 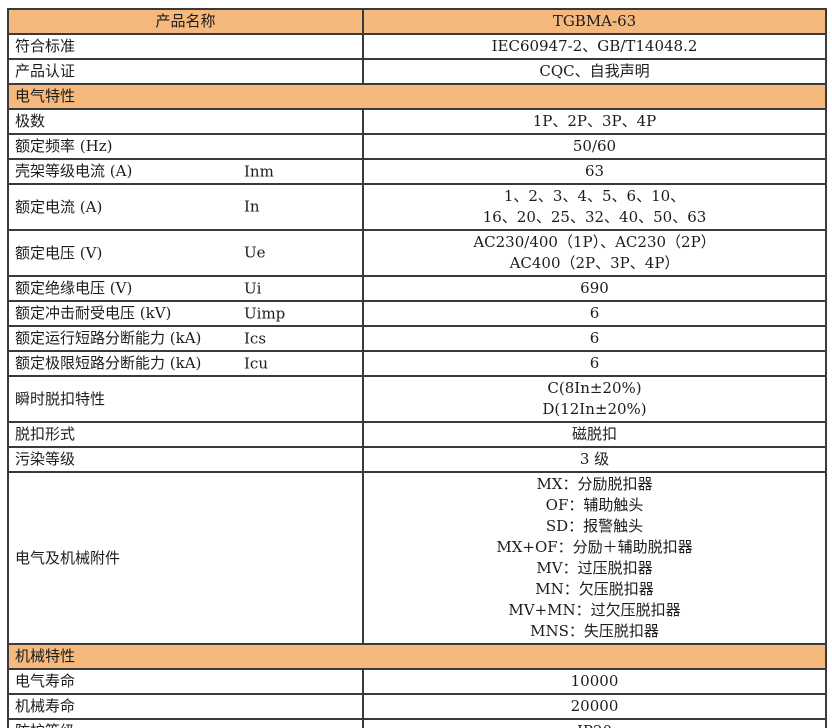 What do you see at coordinates (417, 681) in the screenshot?
I see `table-row: 电气寿命 10000` at bounding box center [417, 681].